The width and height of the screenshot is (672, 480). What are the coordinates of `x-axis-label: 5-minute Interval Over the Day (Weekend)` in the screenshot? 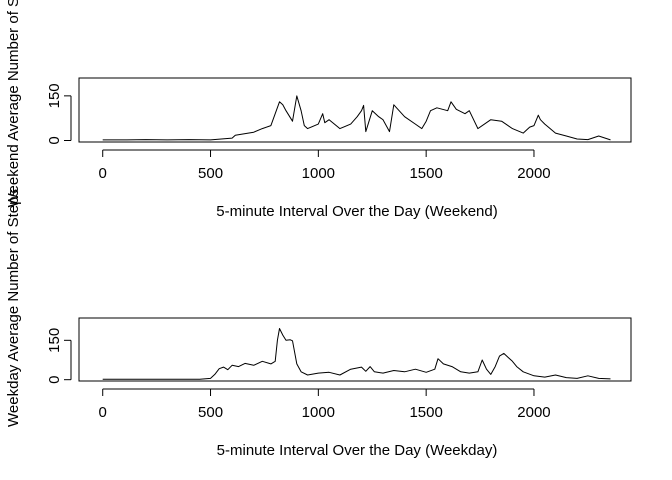 It's located at (357, 211).